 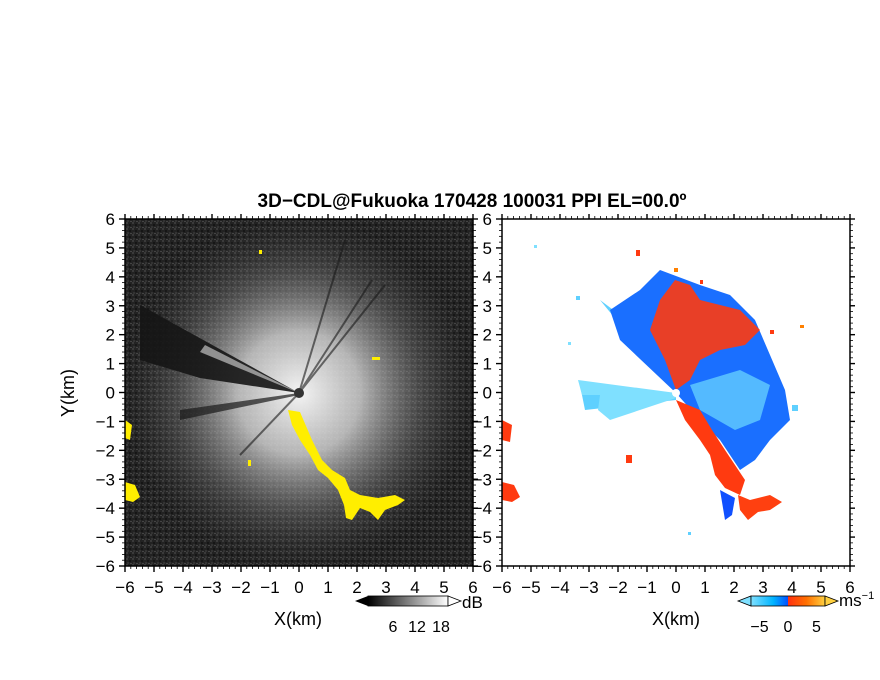 I want to click on reflectivity-rays, so click(x=312, y=347).